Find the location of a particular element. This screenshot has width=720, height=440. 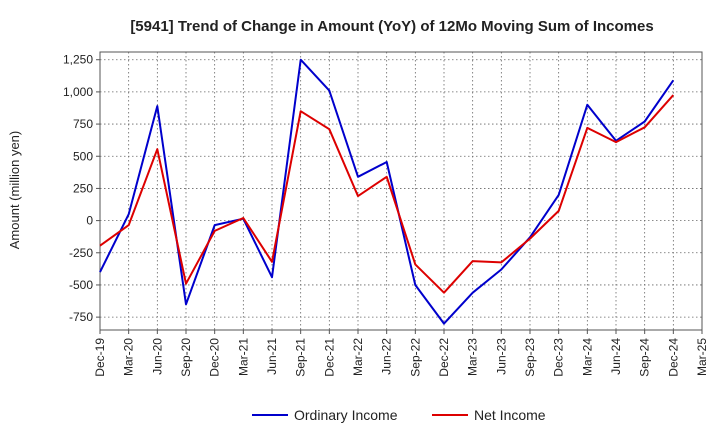

x-tick-label: Mar-25 is located at coordinates (702, 357).